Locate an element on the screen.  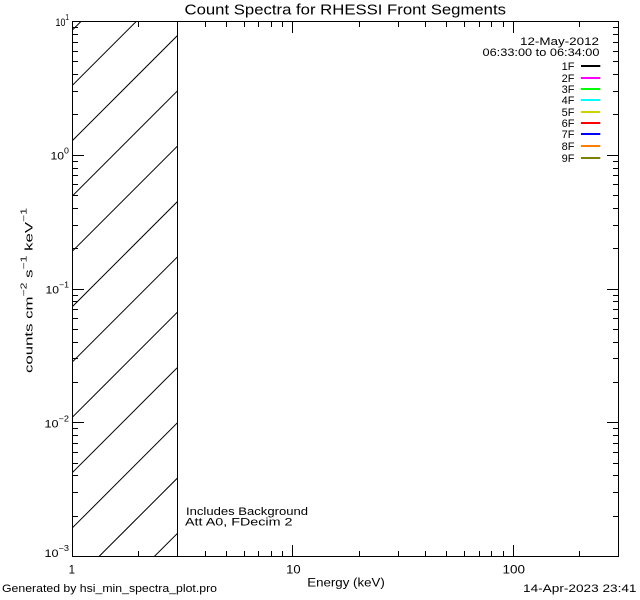
svg-text: 4F is located at coordinates (568, 101).